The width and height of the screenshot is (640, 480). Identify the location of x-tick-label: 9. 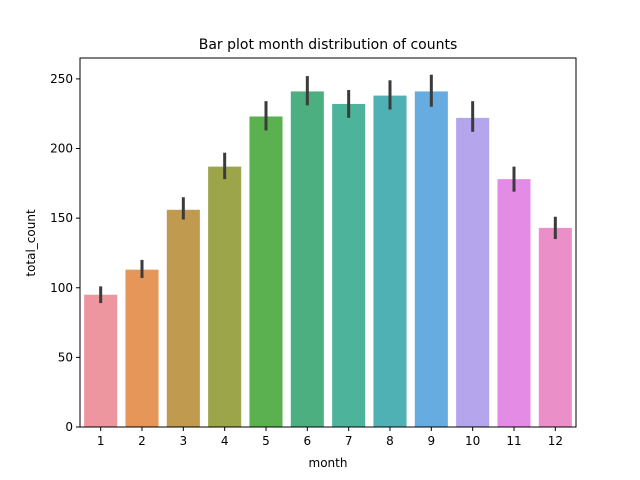
(432, 441).